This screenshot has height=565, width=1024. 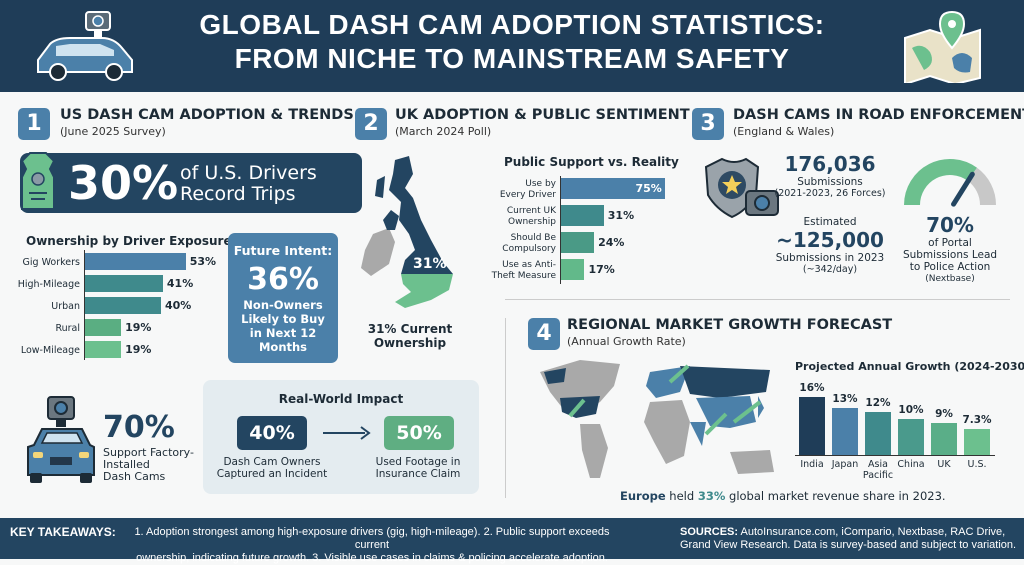 What do you see at coordinates (529, 243) in the screenshot?
I see `bar-category-label: Should Be Compulsory` at bounding box center [529, 243].